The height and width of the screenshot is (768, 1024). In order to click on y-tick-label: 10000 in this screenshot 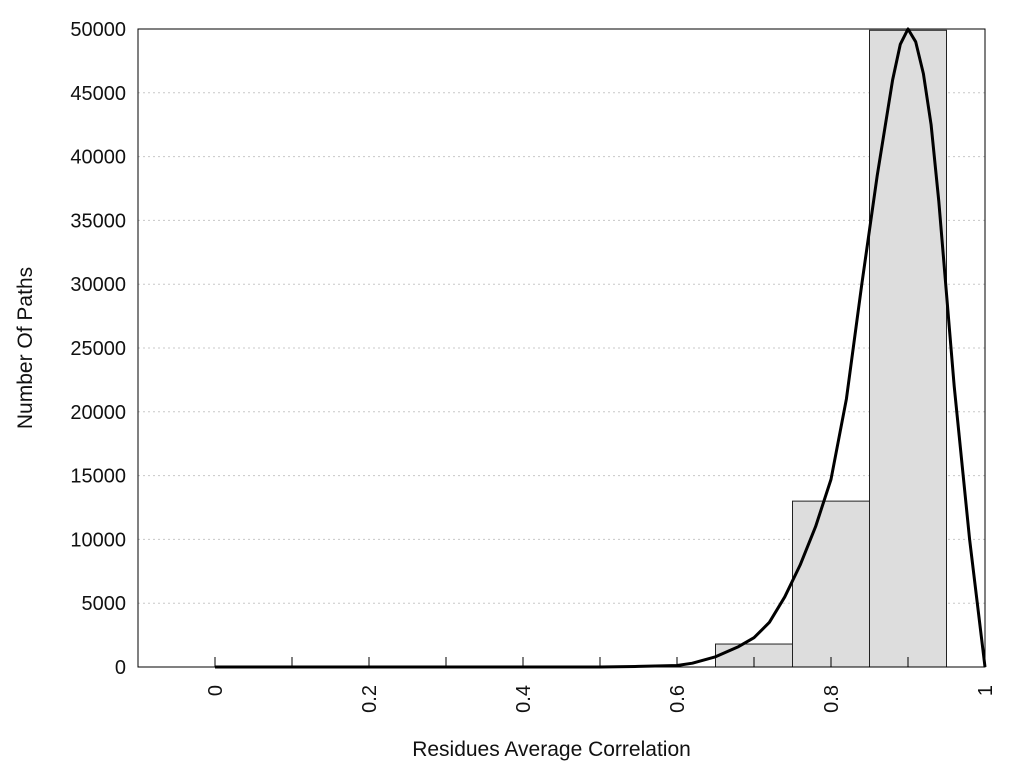, I will do `click(98, 540)`.